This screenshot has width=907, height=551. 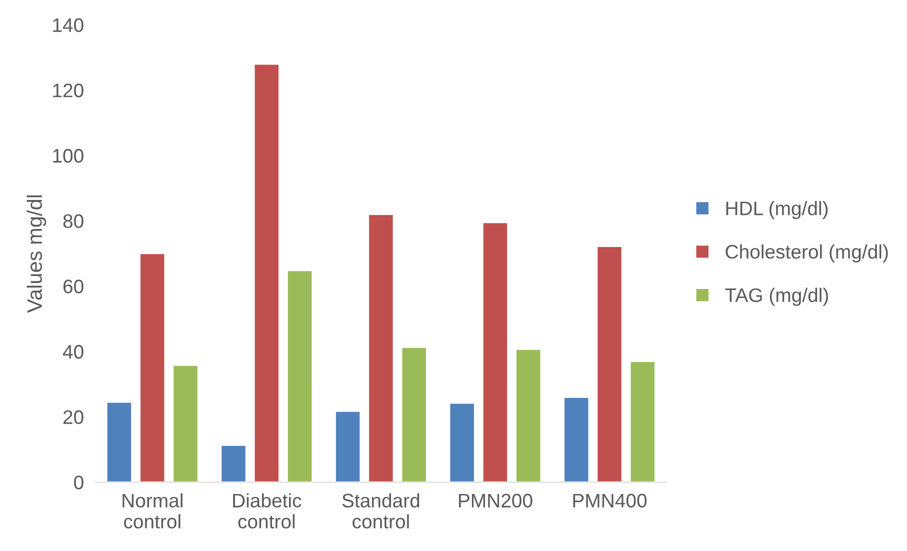 I want to click on legend-label: HDL (mg/dl), so click(x=777, y=210).